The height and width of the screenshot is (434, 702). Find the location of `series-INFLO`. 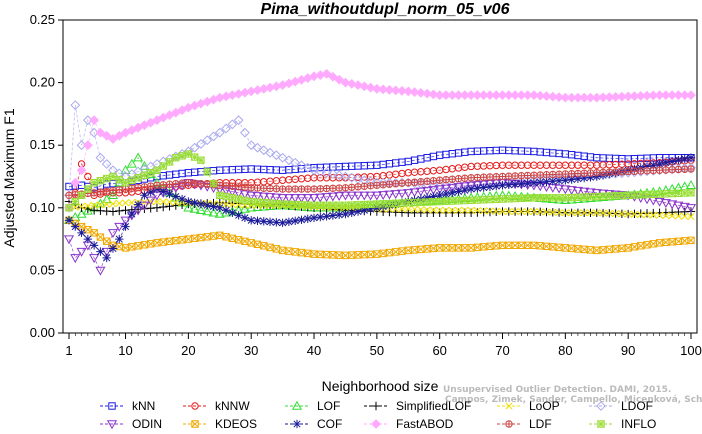

series-INFLO is located at coordinates (380, 181).